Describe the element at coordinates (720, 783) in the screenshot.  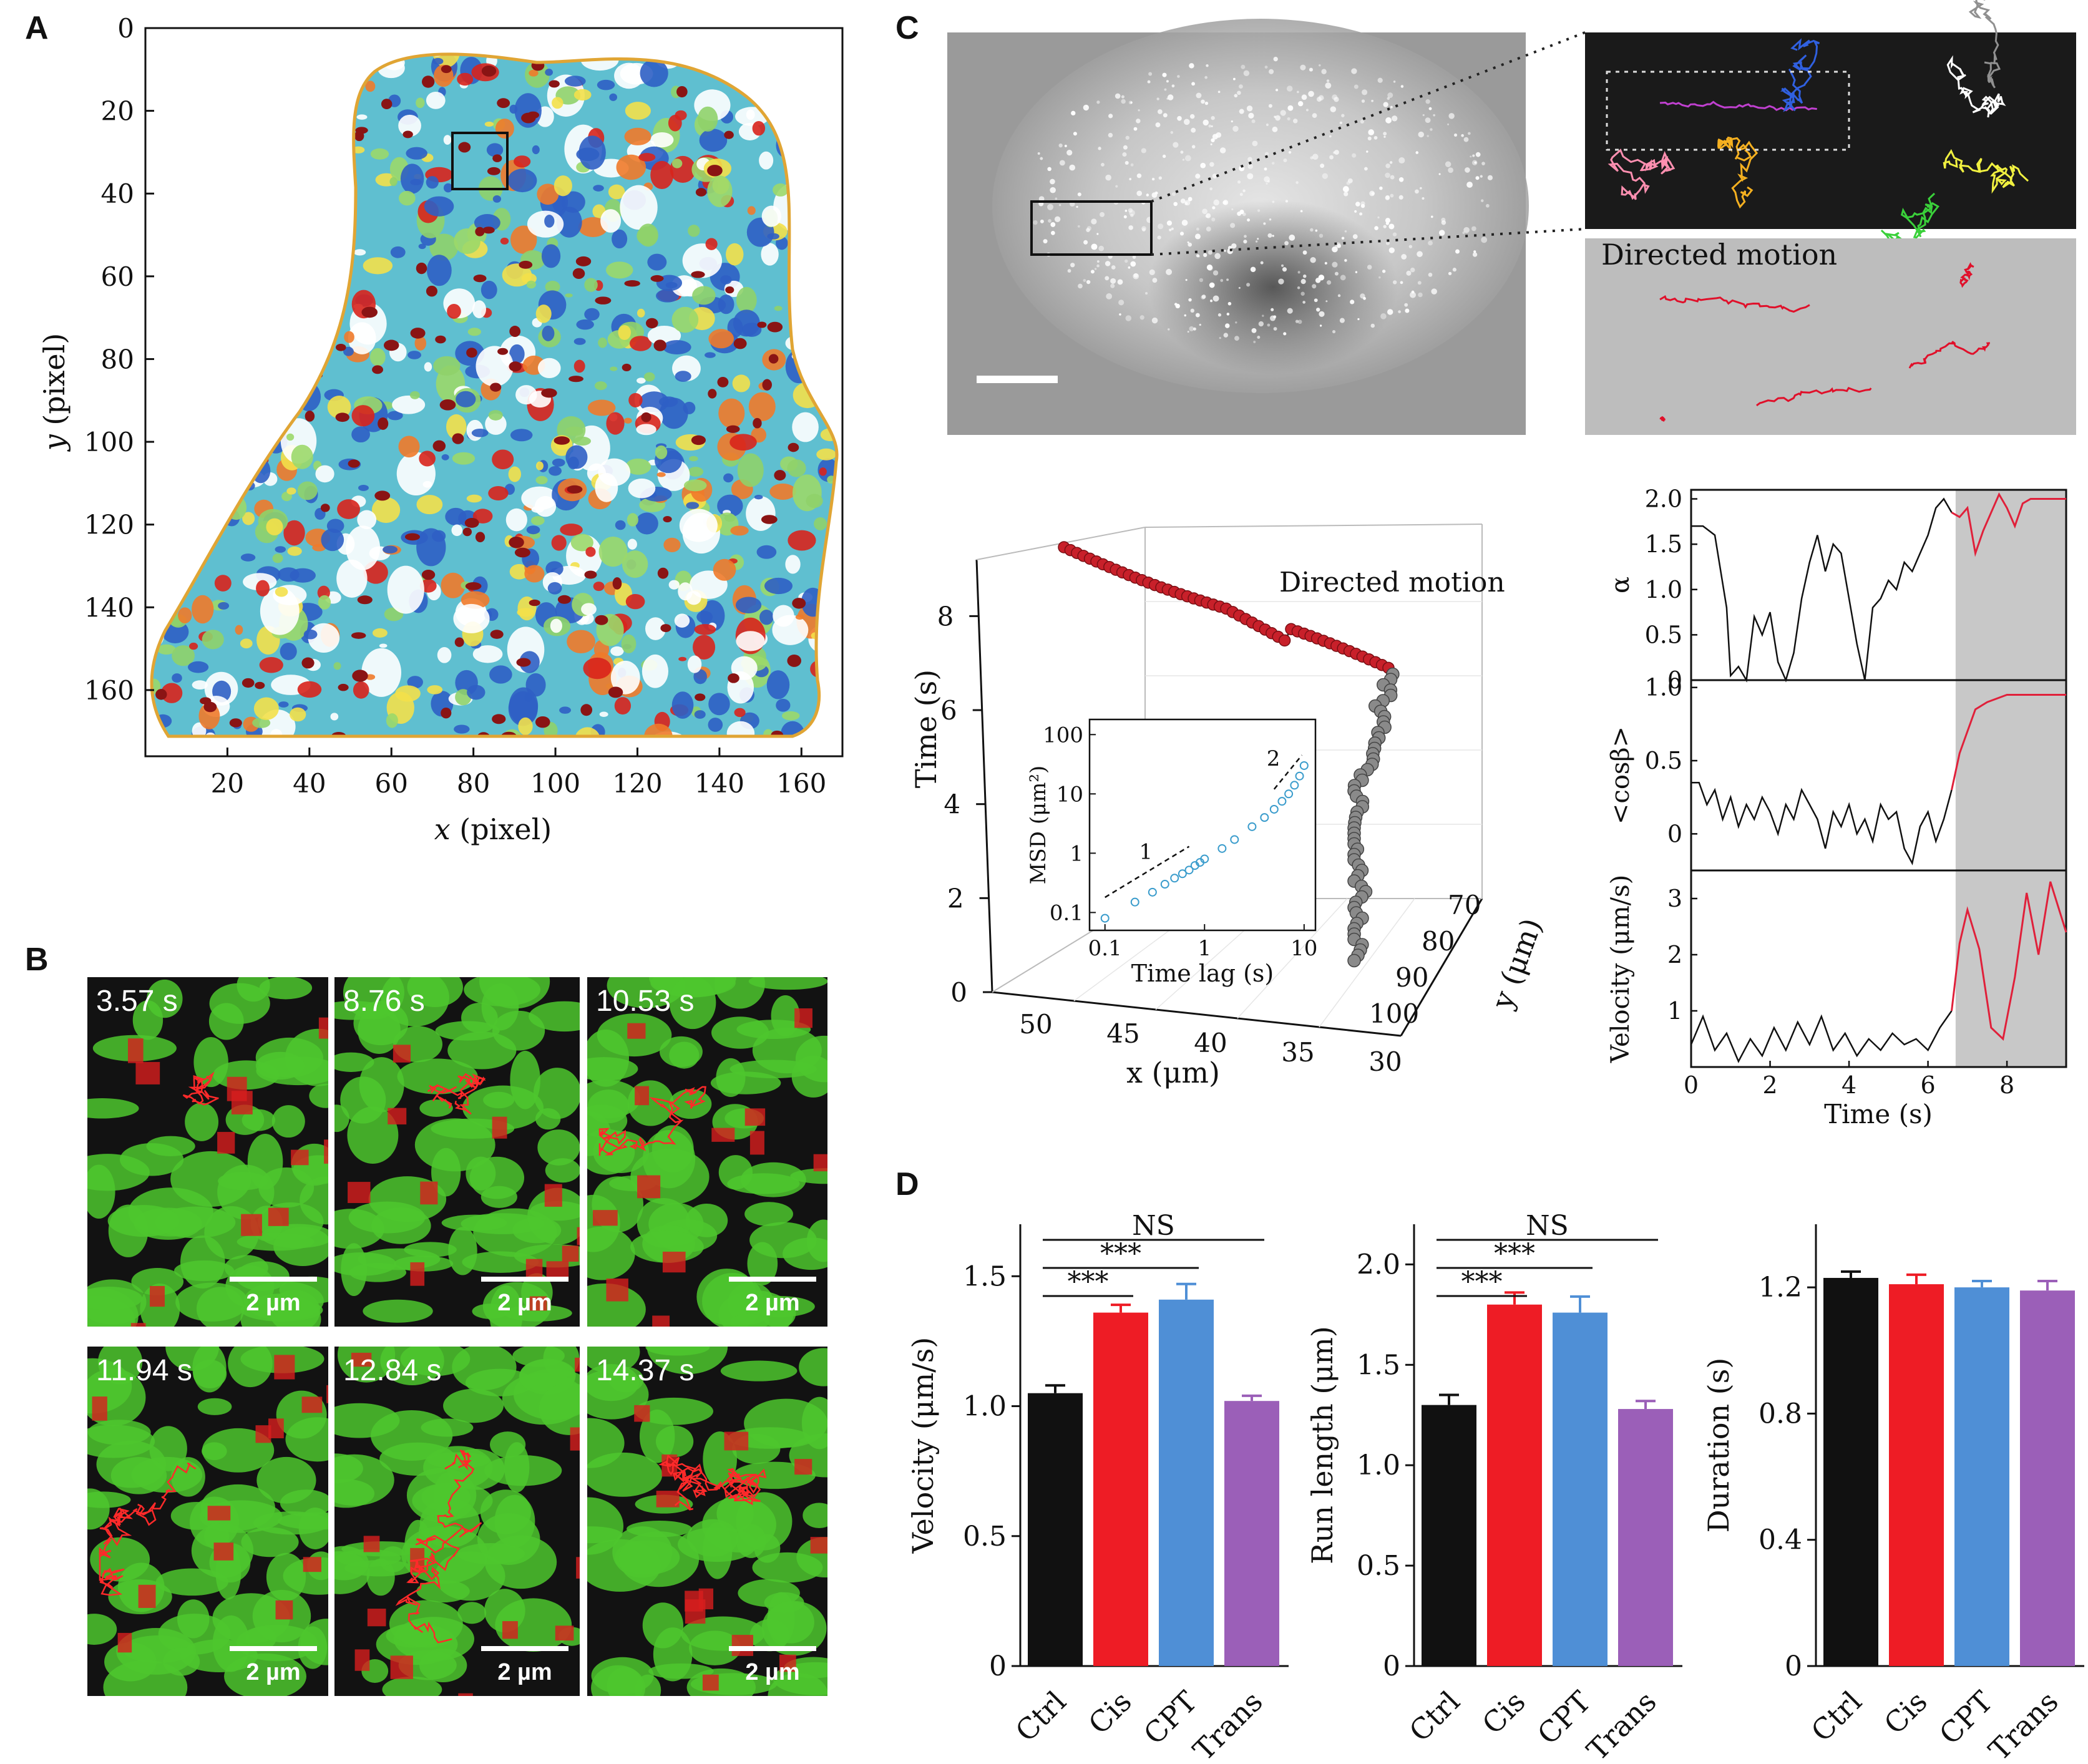
I see `tick-label-x: 140` at that location.